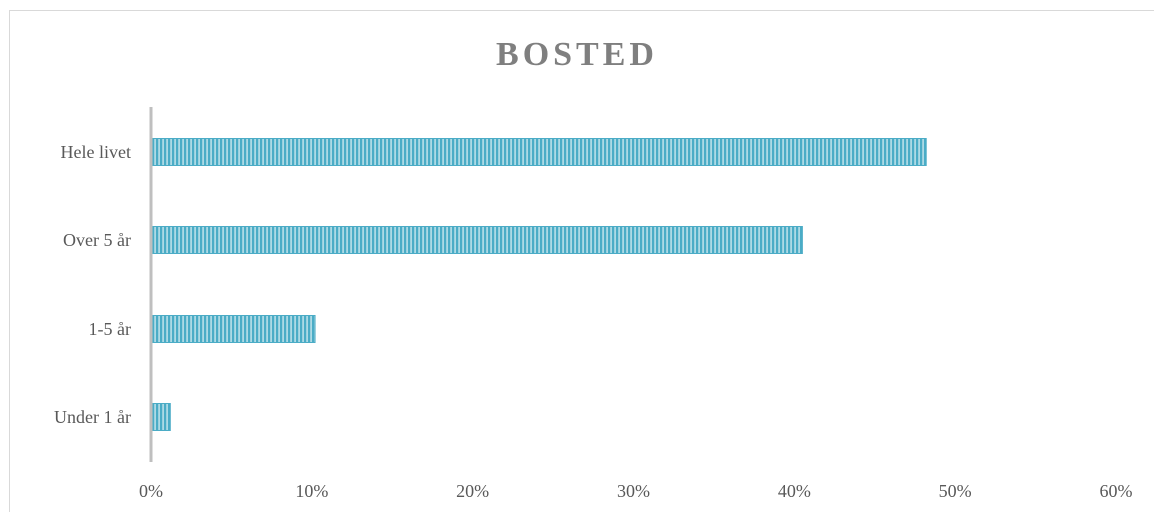  I want to click on category-label: Over 5 år, so click(97, 240).